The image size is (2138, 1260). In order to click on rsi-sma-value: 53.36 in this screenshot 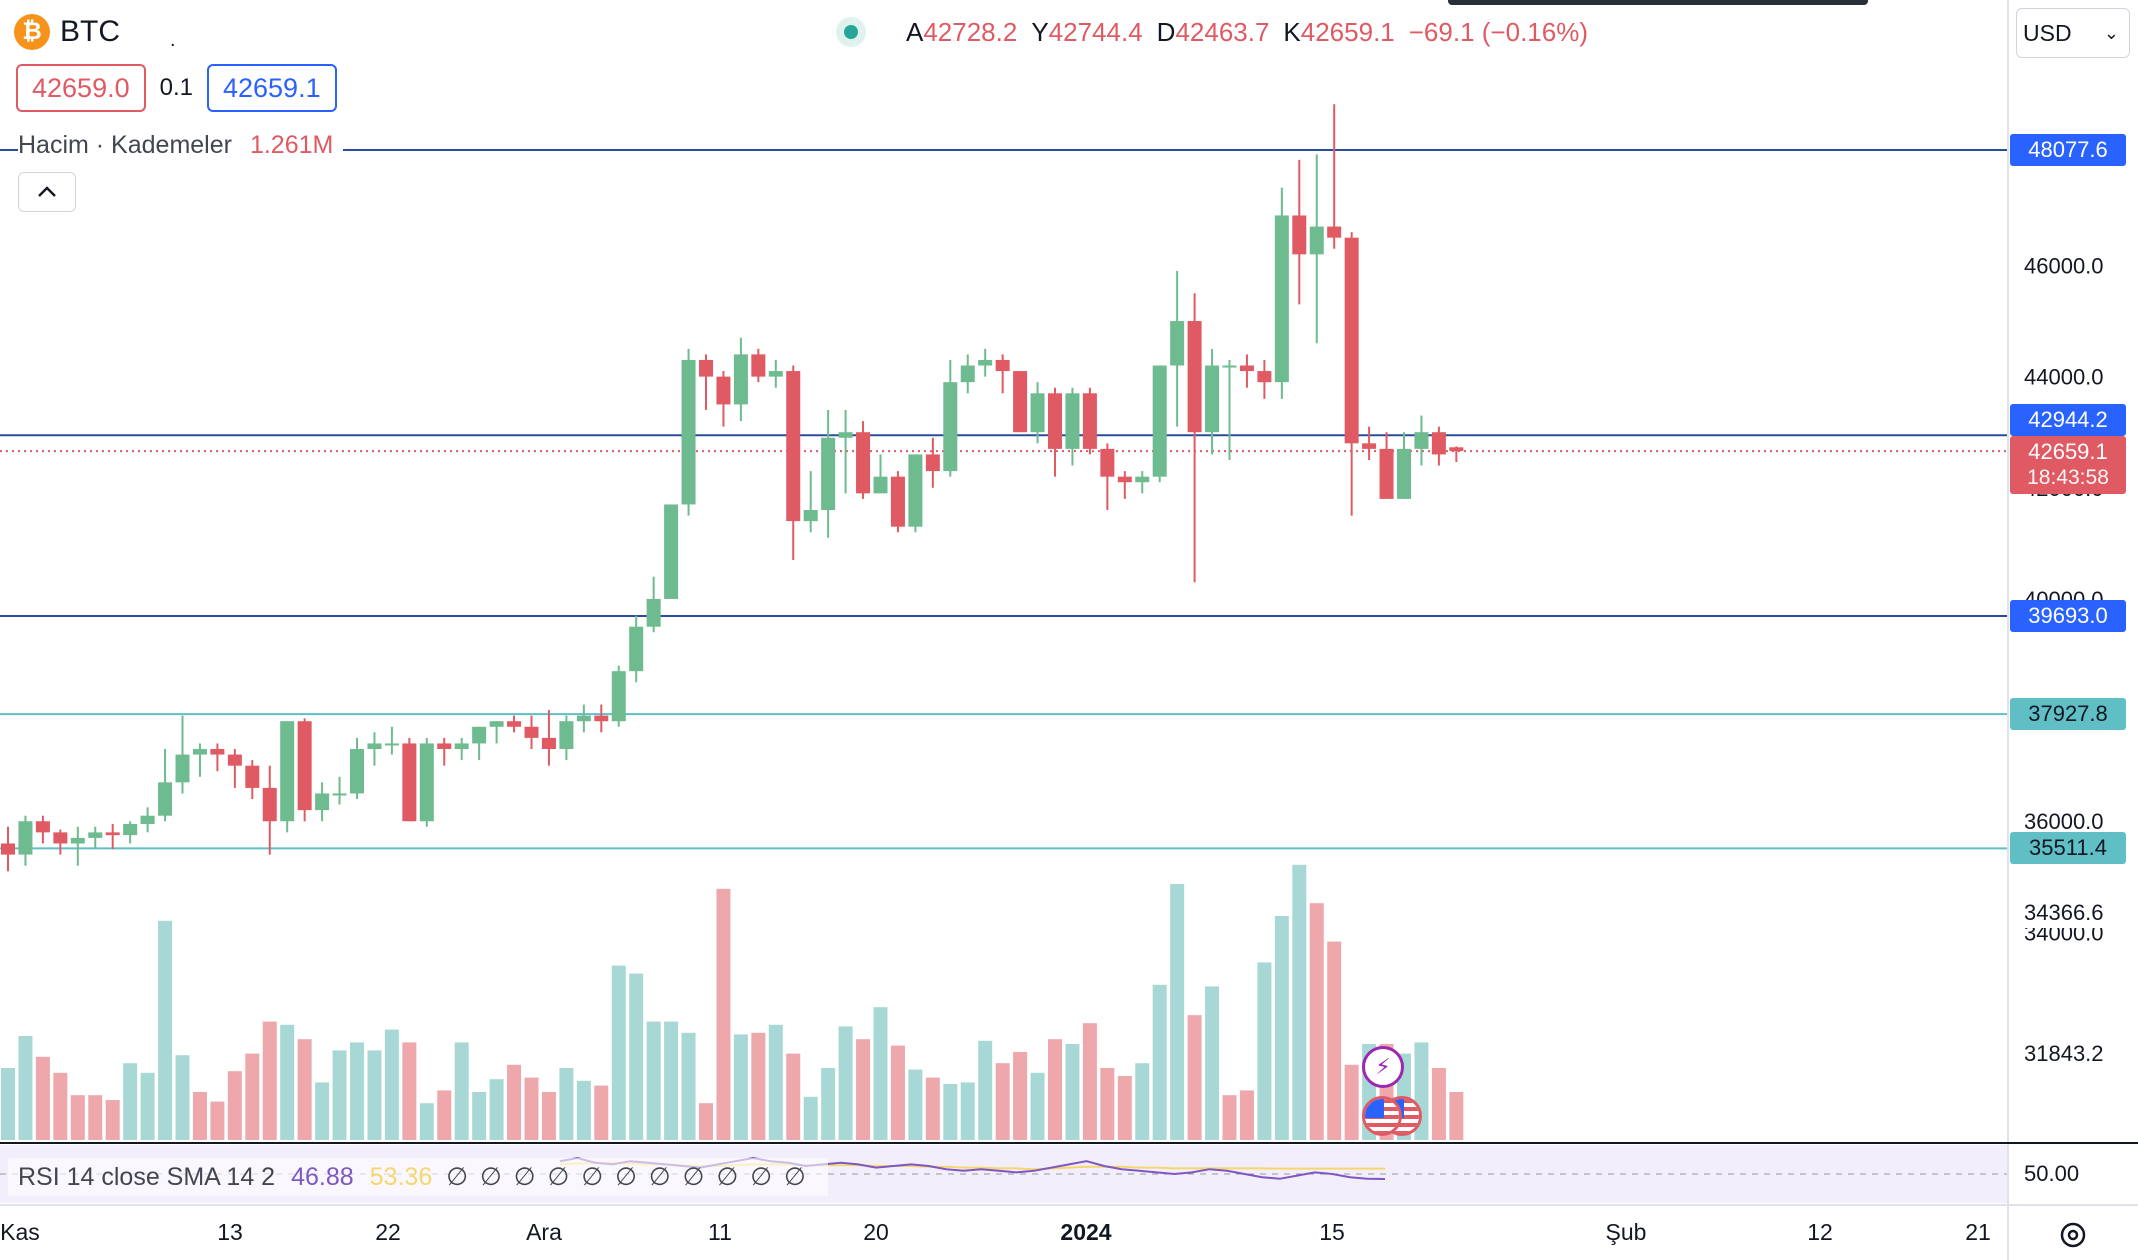, I will do `click(401, 1176)`.